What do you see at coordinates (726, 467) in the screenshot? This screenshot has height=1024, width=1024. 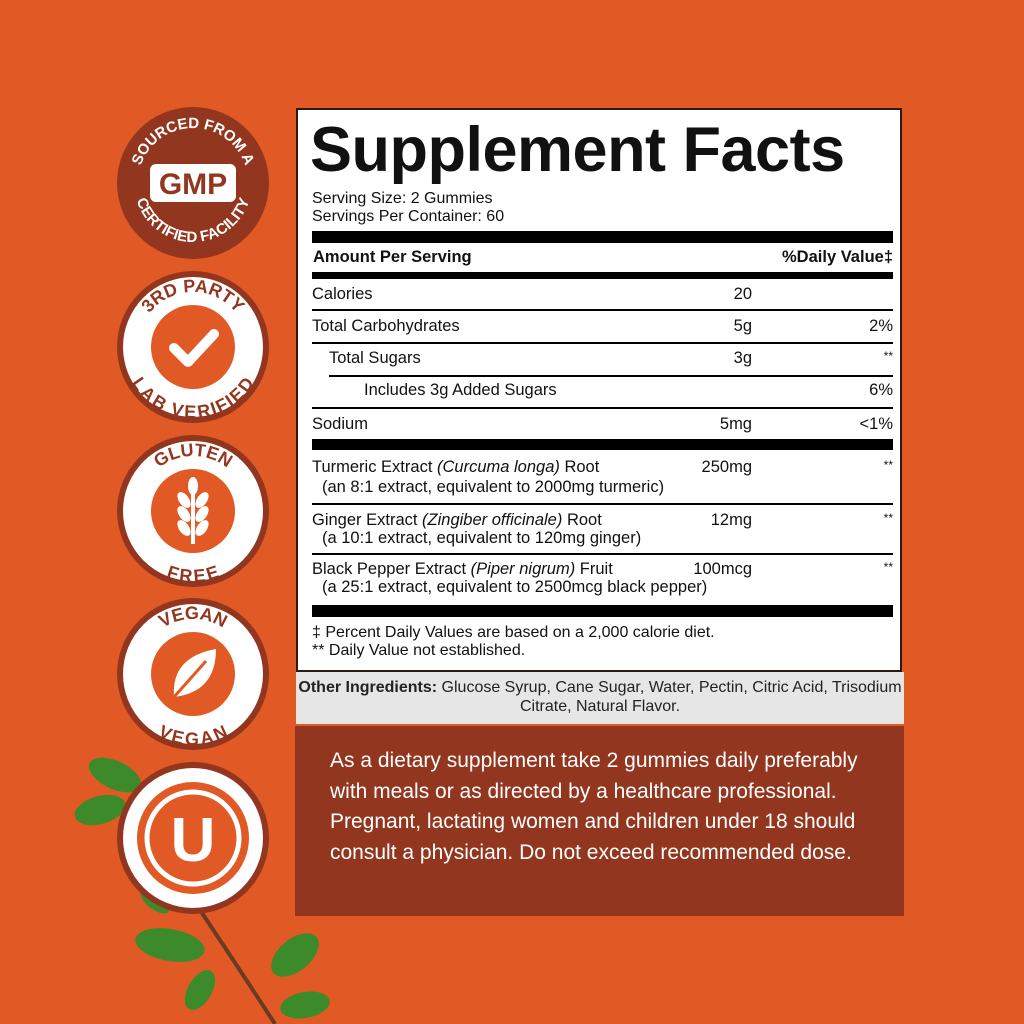 I see `row-amount: 250mg` at bounding box center [726, 467].